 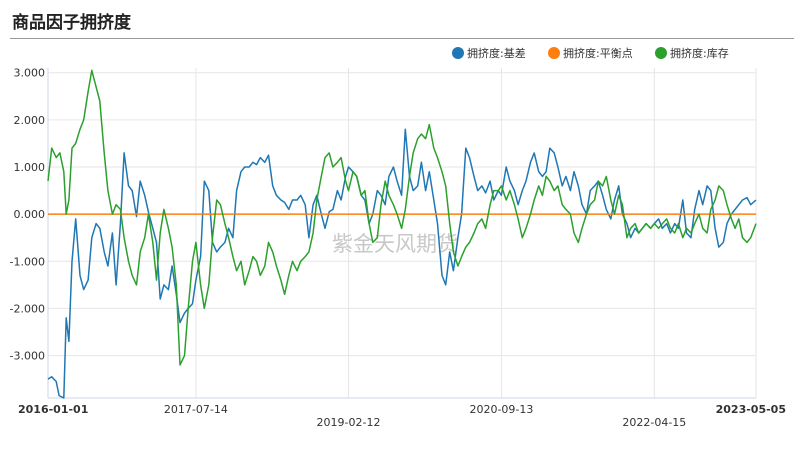 What do you see at coordinates (349, 422) in the screenshot?
I see `x-tick-label: 2019-02-12` at bounding box center [349, 422].